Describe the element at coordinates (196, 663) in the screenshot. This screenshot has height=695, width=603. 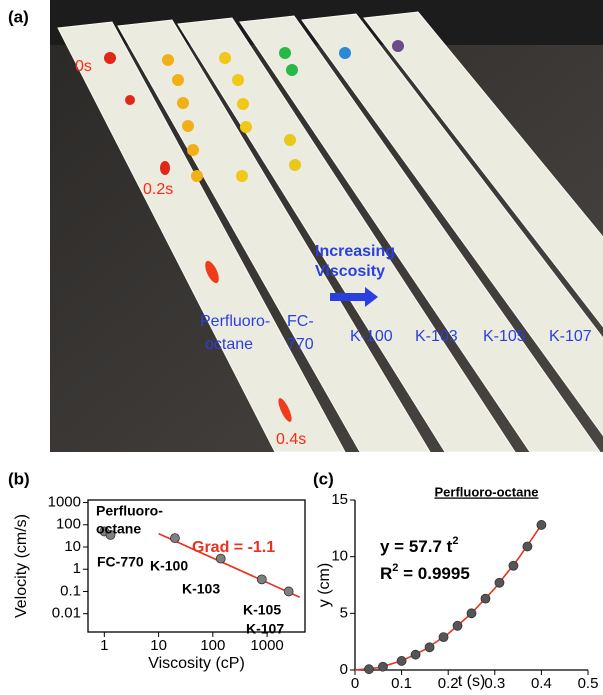
I see `x-axis-title: Viscosity (cP)` at that location.